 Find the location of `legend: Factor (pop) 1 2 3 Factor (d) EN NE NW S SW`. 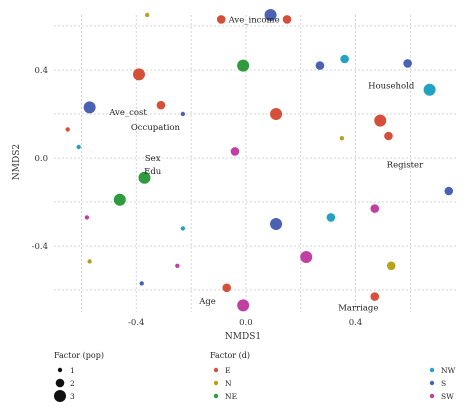

legend: Factor (pop) 1 2 3 Factor (d) EN NE NW S SW is located at coordinates (255, 376).